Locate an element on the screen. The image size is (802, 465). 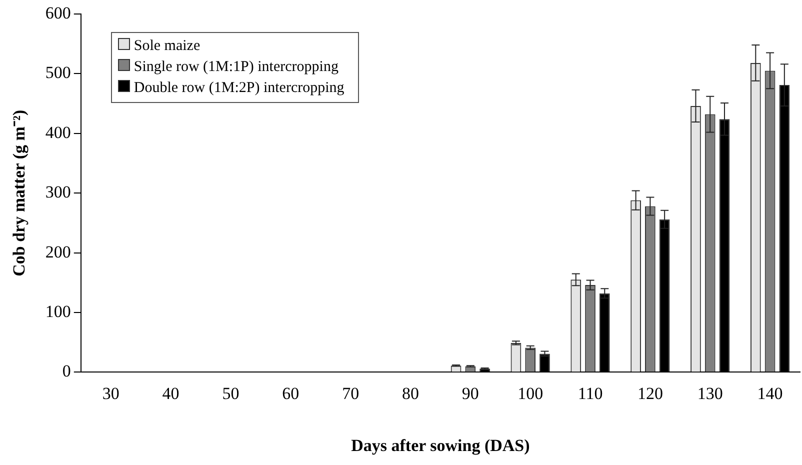
legend-label: Double row (1M:2P) intercropping is located at coordinates (238, 88).